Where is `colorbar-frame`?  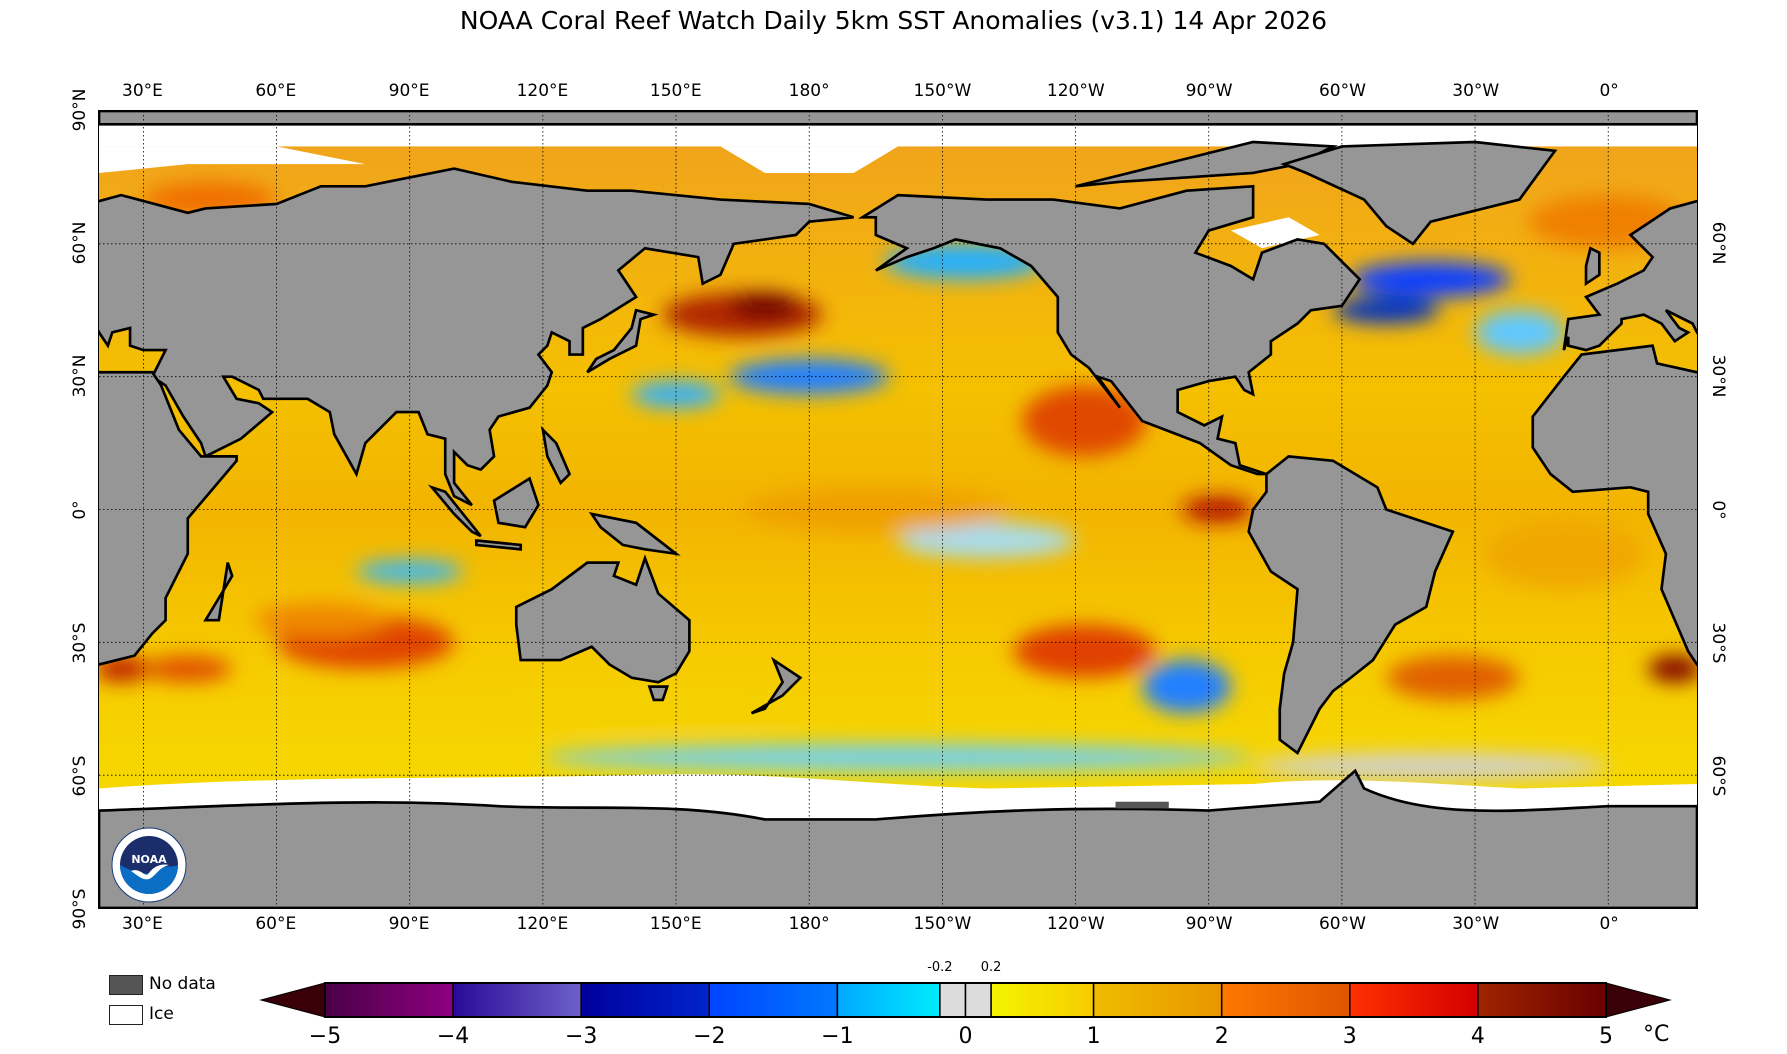 colorbar-frame is located at coordinates (965, 1000).